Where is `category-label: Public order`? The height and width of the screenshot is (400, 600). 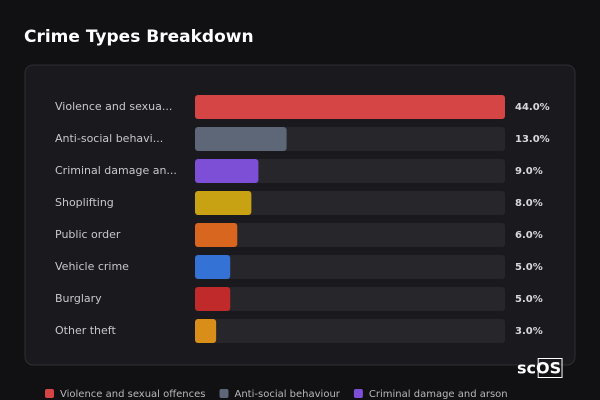
category-label: Public order is located at coordinates (88, 234).